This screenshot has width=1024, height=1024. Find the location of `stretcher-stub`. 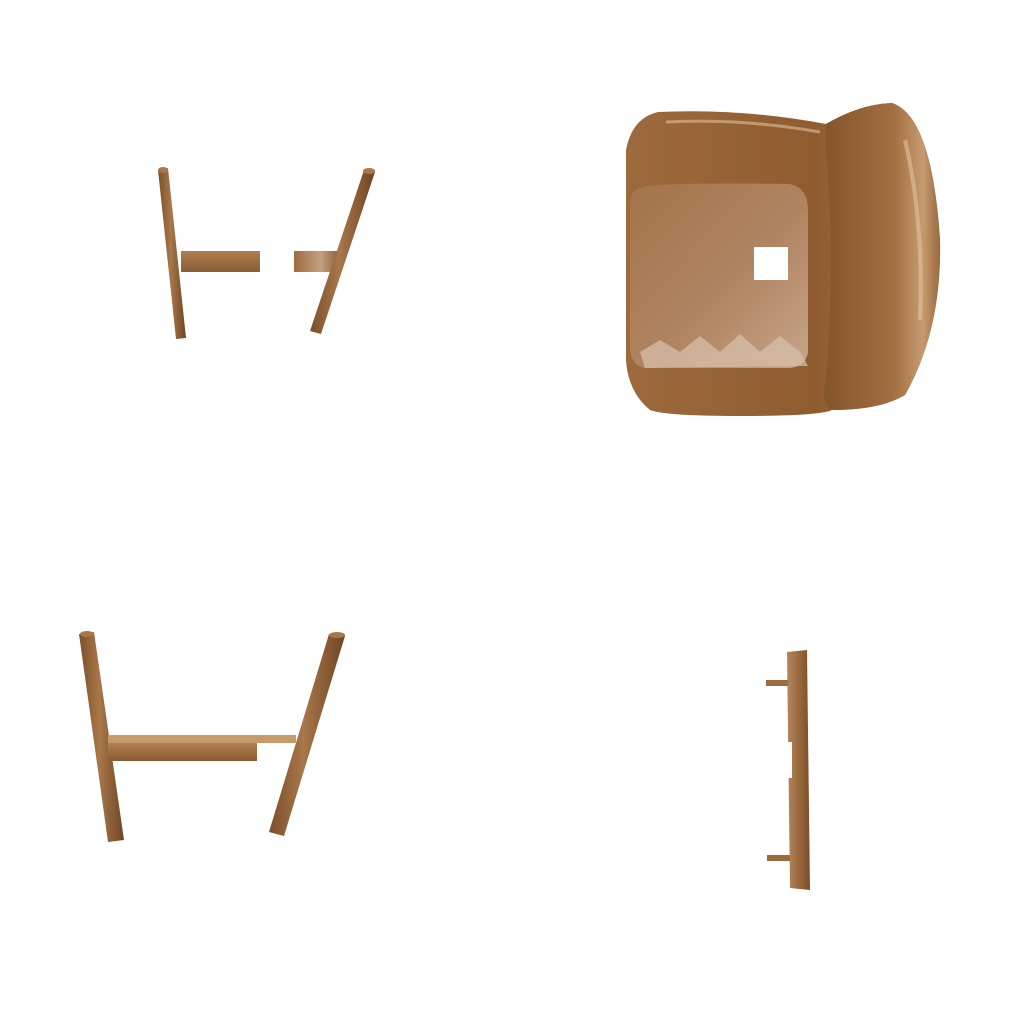

stretcher-stub is located at coordinates (274, 760).